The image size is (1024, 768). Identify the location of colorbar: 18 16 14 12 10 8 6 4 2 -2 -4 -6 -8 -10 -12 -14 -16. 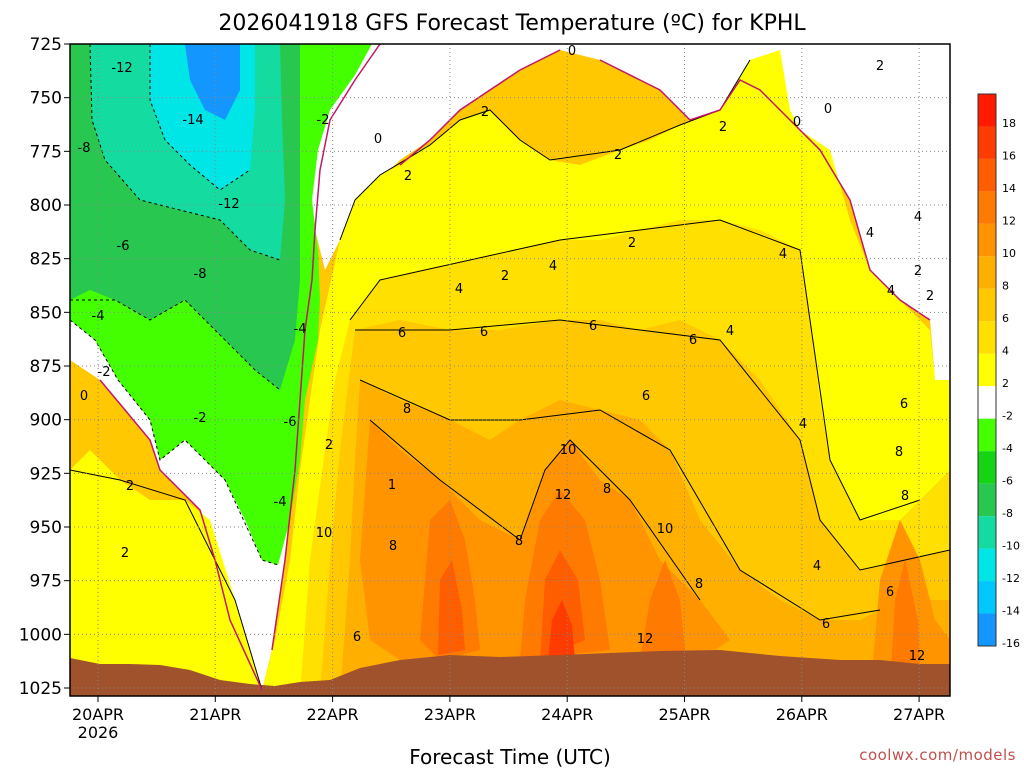
(998, 371).